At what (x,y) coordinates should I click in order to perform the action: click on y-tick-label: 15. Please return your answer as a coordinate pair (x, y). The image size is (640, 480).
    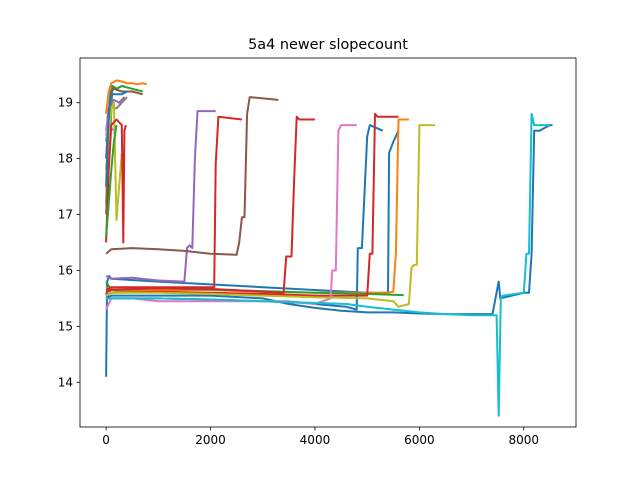
    Looking at the image, I should click on (65, 326).